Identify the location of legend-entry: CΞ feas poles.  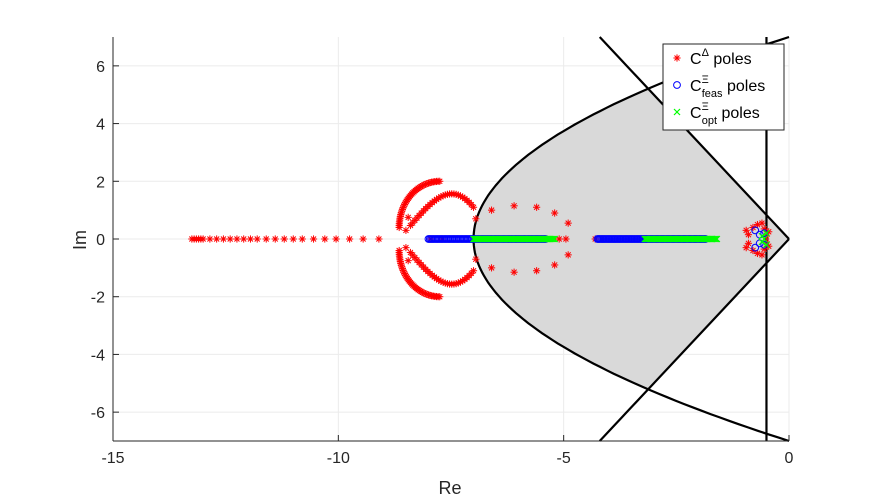
(719, 87).